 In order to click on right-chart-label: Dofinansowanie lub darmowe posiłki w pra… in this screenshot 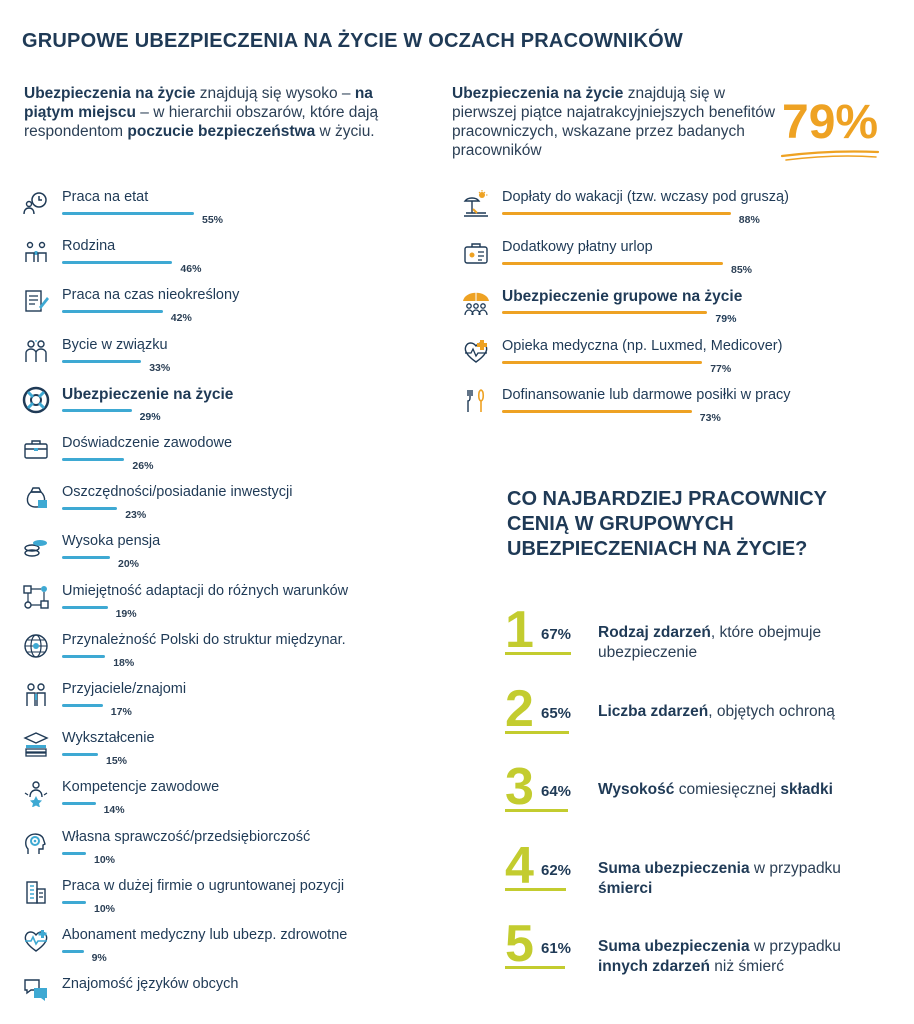, I will do `click(646, 395)`.